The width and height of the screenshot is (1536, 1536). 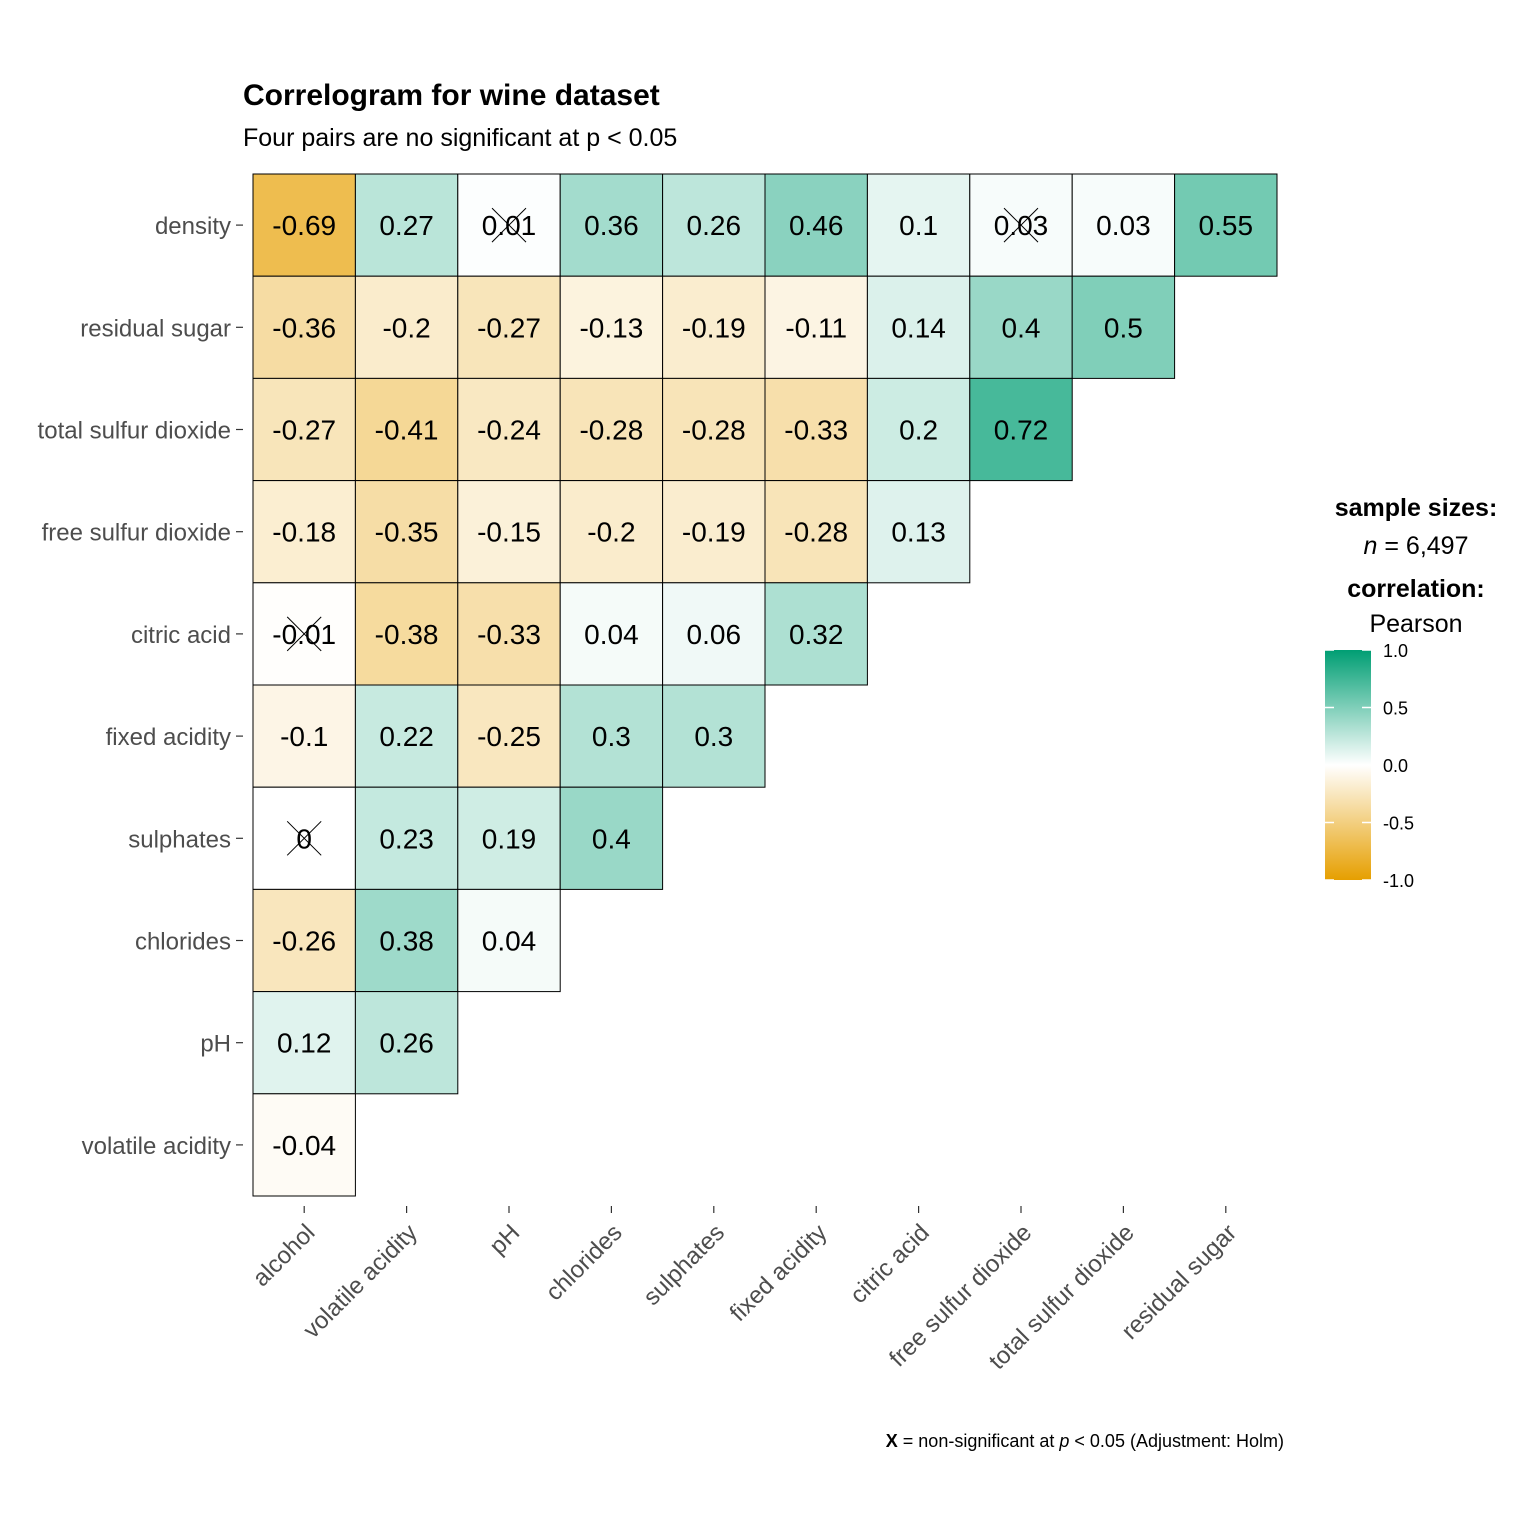 I want to click on legend-tick-label: 1.0, so click(x=1395, y=651).